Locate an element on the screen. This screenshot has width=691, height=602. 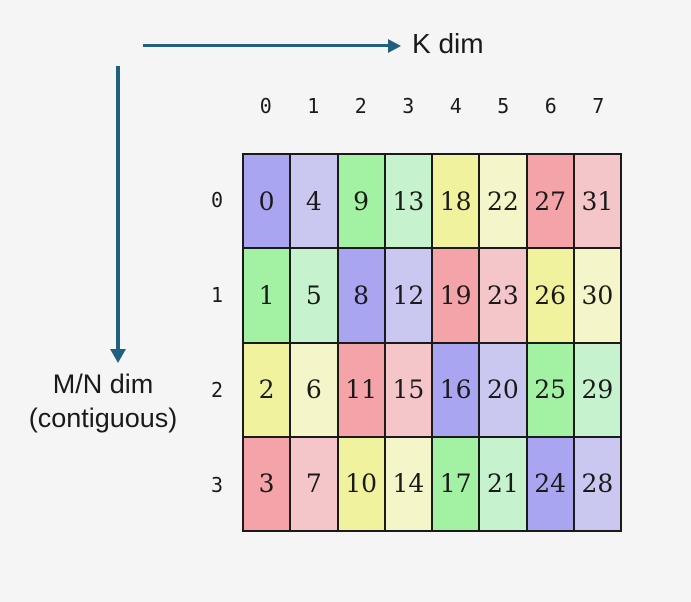
matrix-cell: 2 is located at coordinates (267, 389).